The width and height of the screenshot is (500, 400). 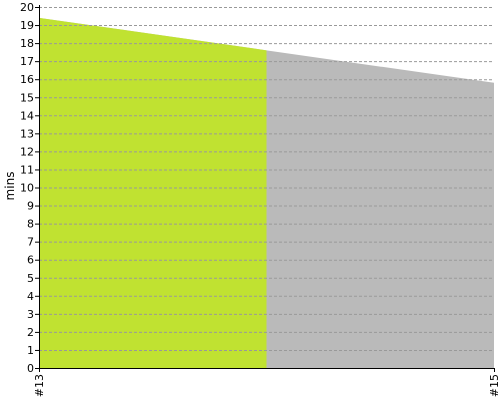 What do you see at coordinates (27, 115) in the screenshot?
I see `y-tick-label: 14` at bounding box center [27, 115].